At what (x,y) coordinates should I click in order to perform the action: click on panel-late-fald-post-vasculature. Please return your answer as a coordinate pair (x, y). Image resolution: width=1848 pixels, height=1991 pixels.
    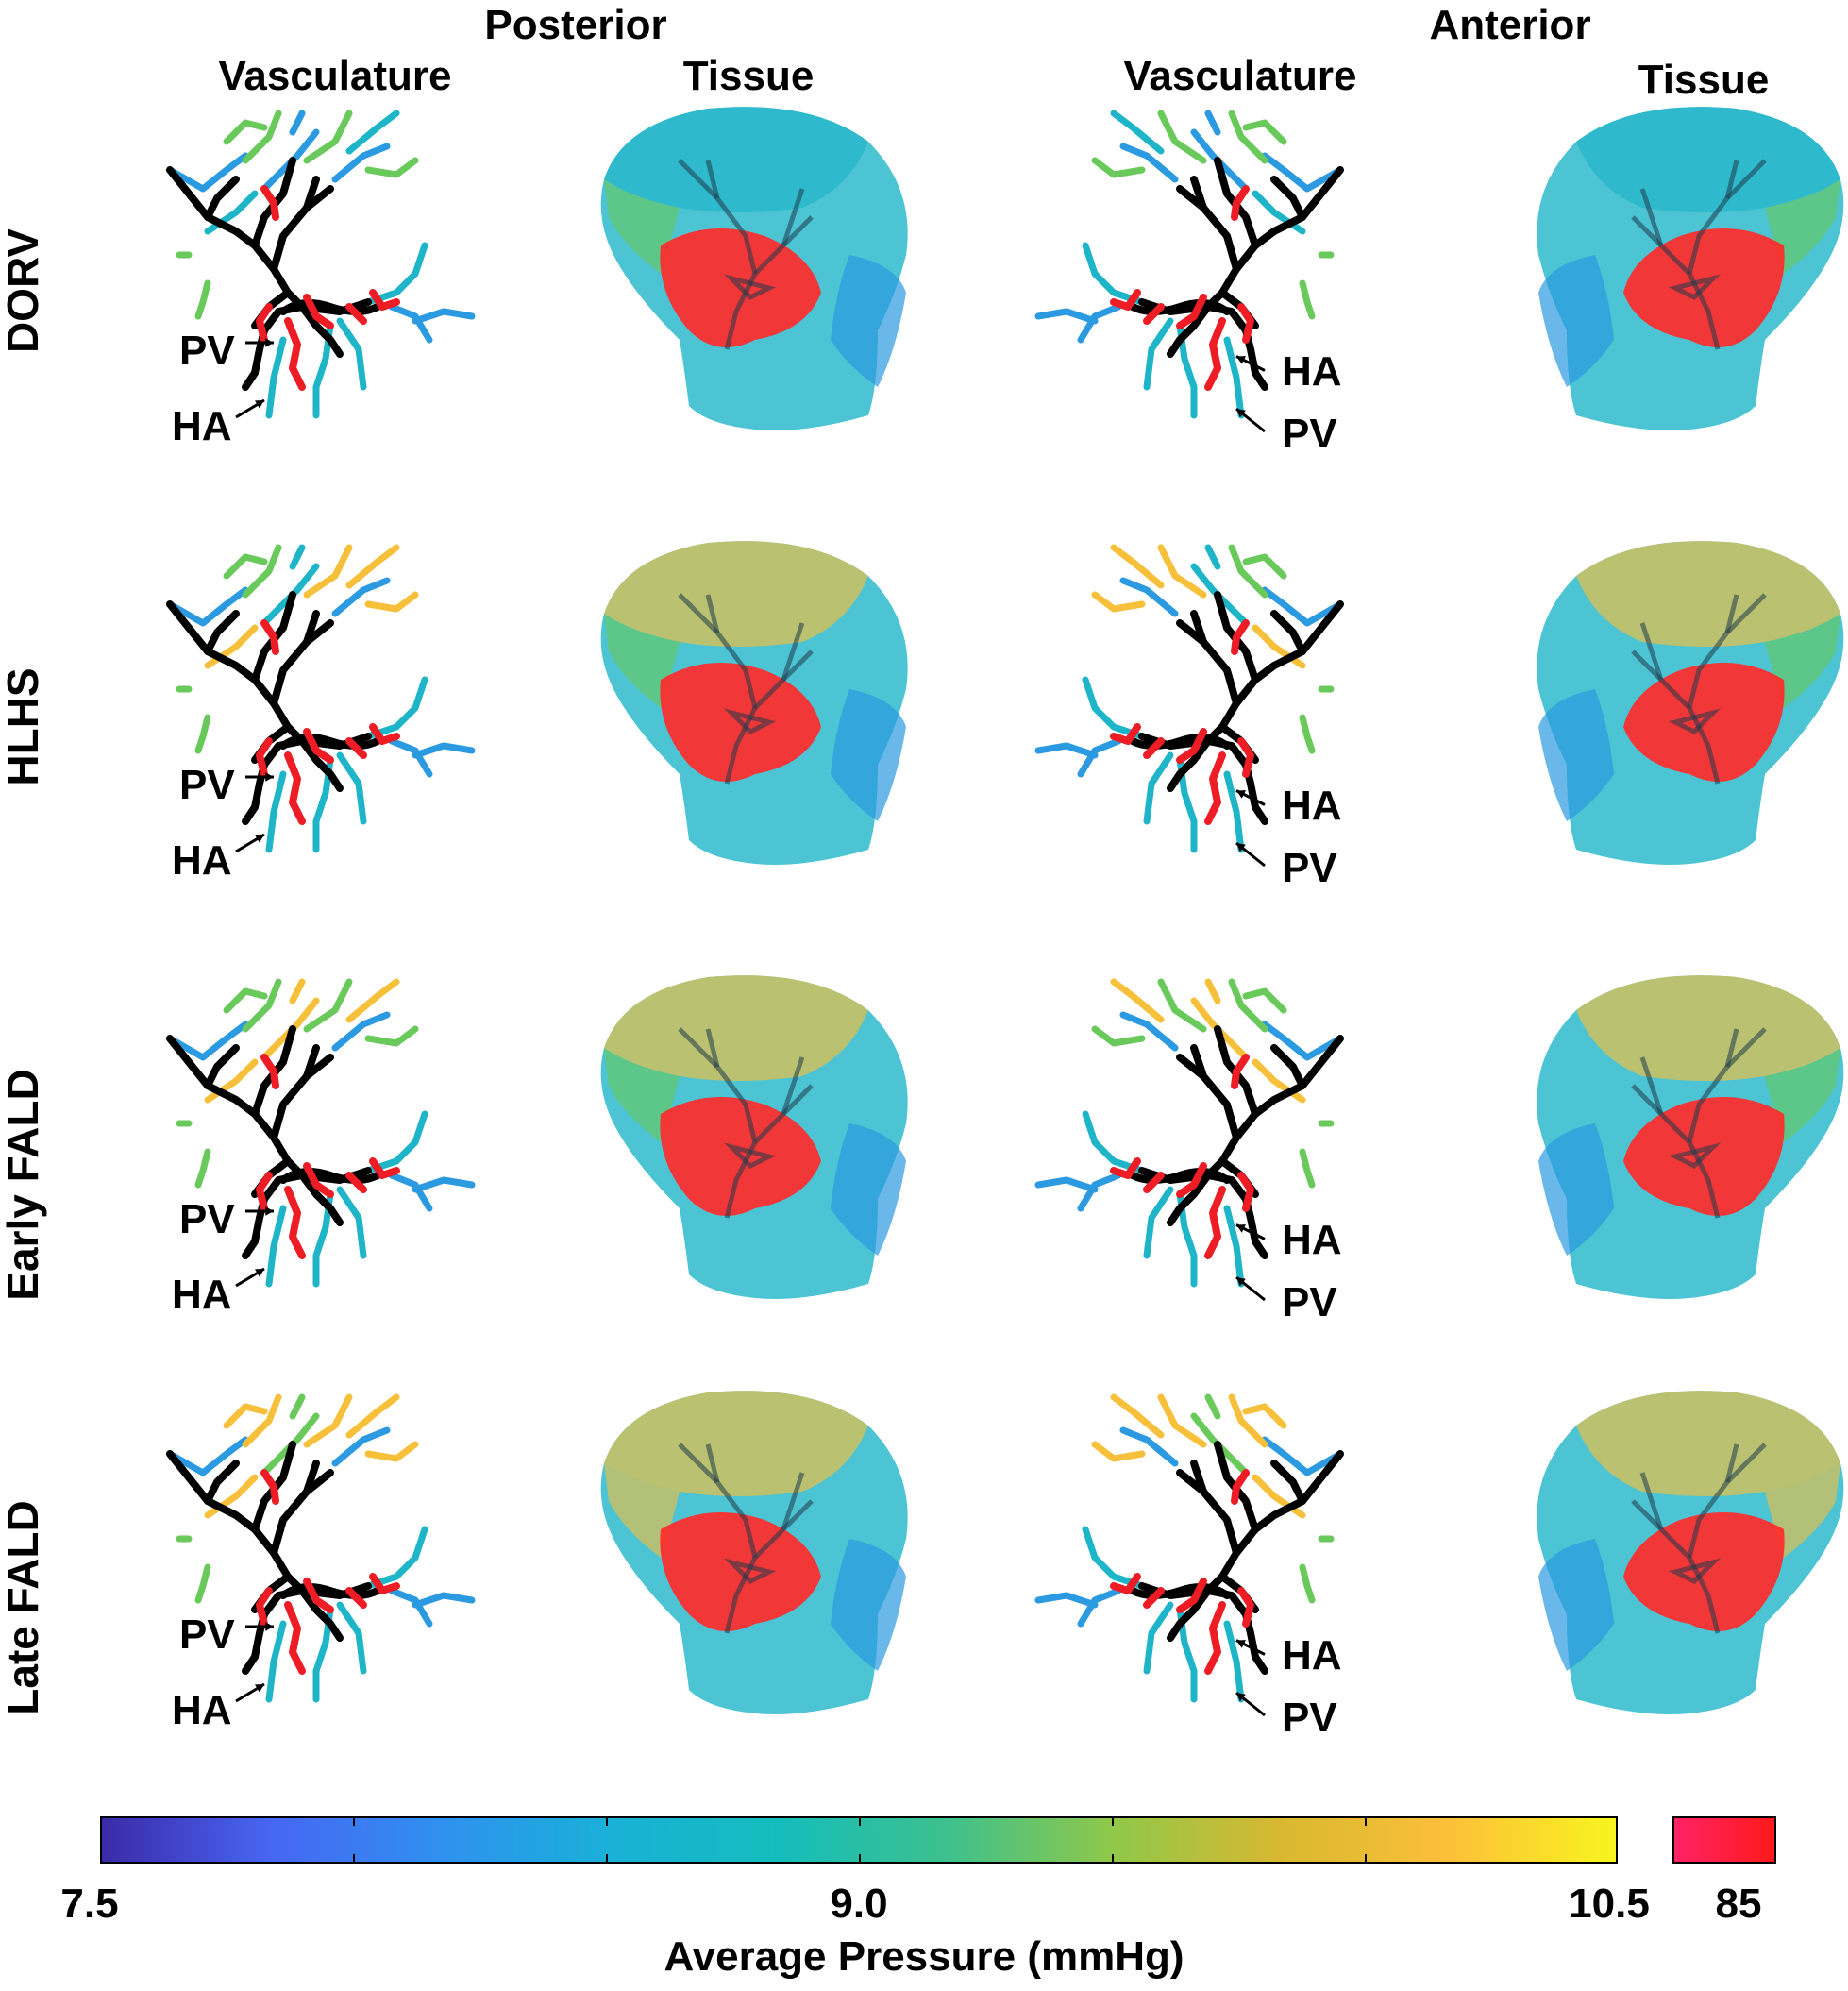
    Looking at the image, I should click on (321, 1548).